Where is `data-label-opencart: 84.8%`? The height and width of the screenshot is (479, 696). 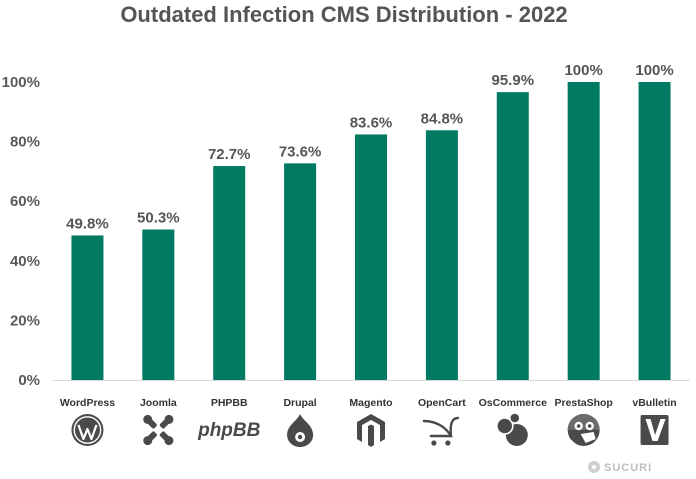
data-label-opencart: 84.8% is located at coordinates (442, 118).